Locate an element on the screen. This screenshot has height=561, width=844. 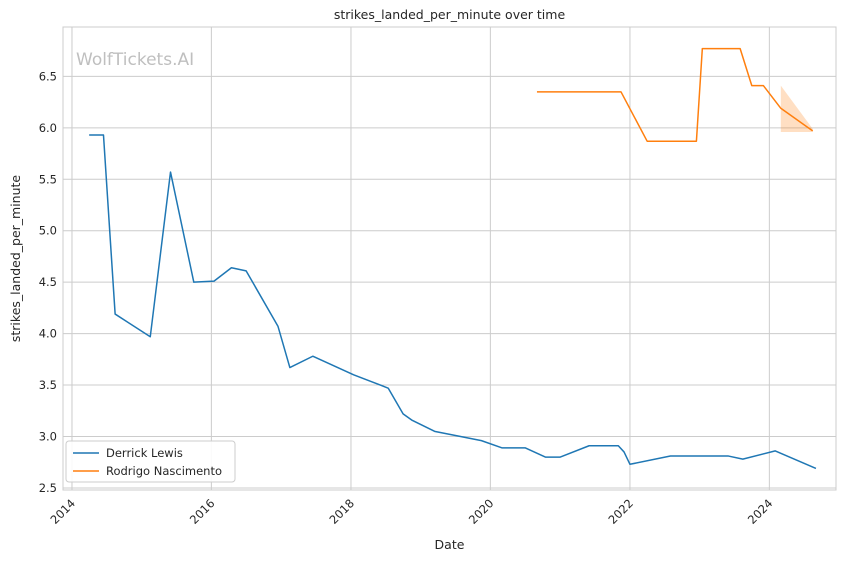
watermark-text: WolfTickets.AI is located at coordinates (135, 60).